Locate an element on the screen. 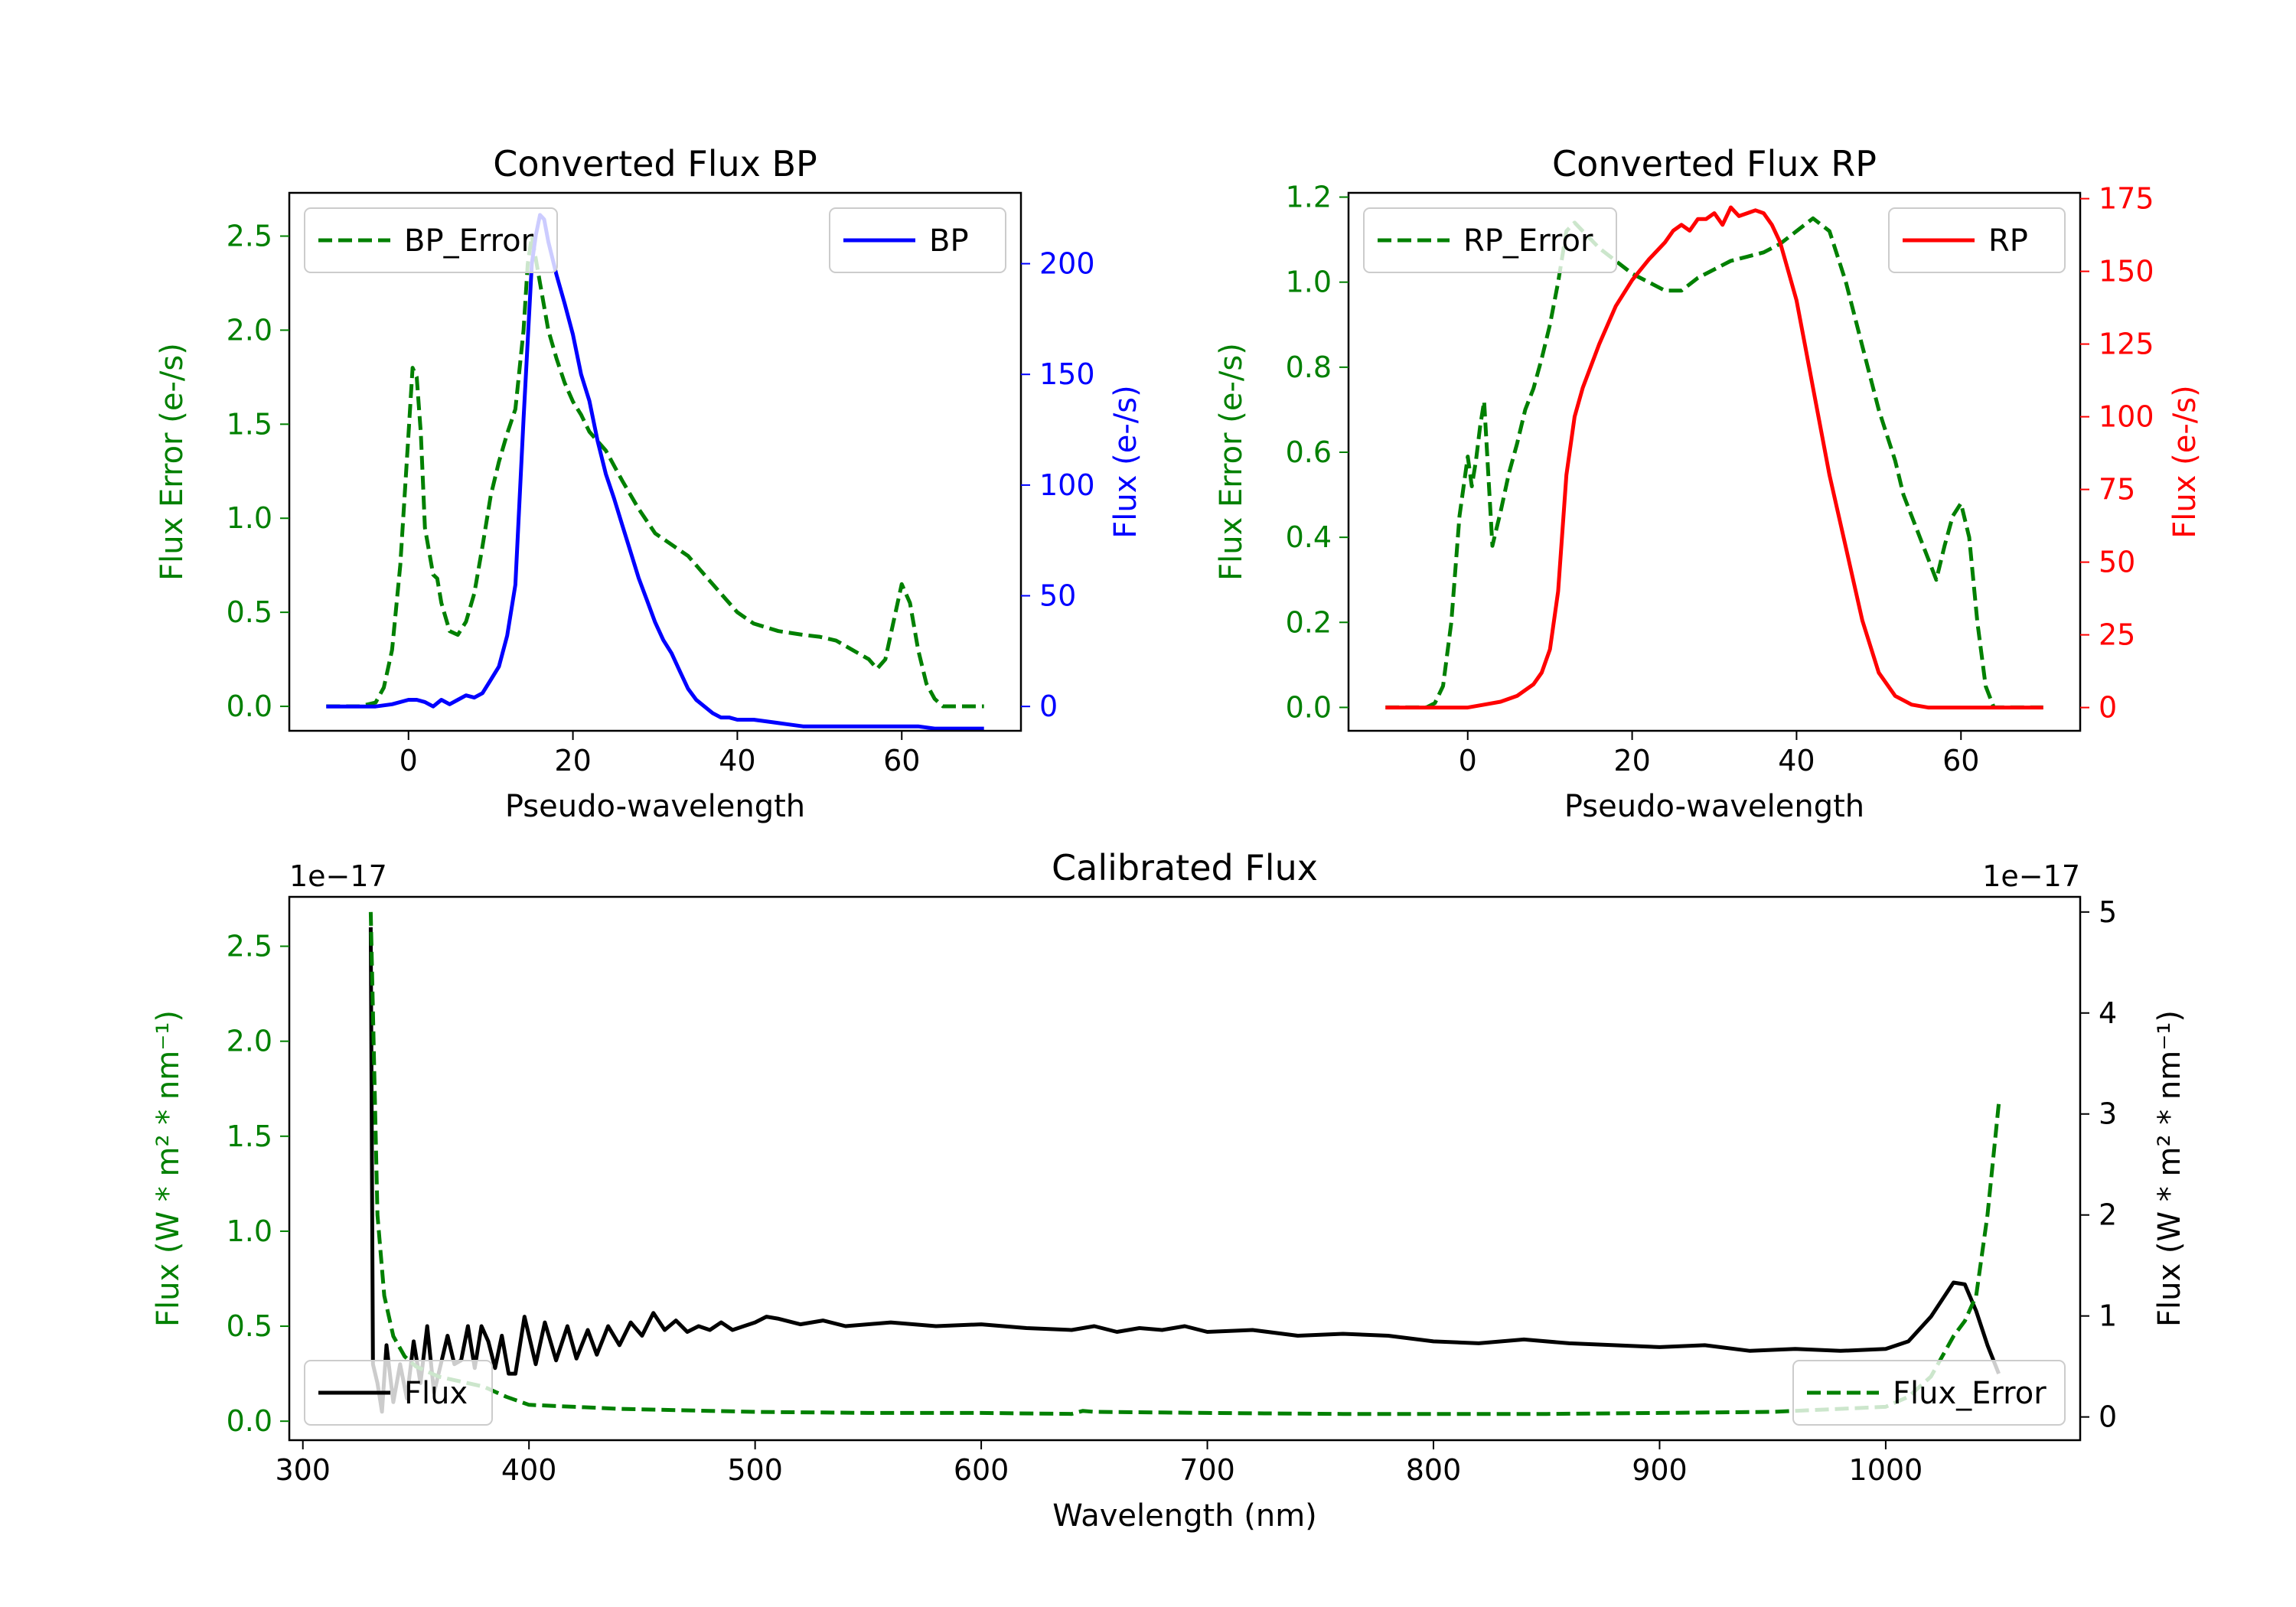 The width and height of the screenshot is (2296, 1607). legend-left: Flux is located at coordinates (398, 1393).